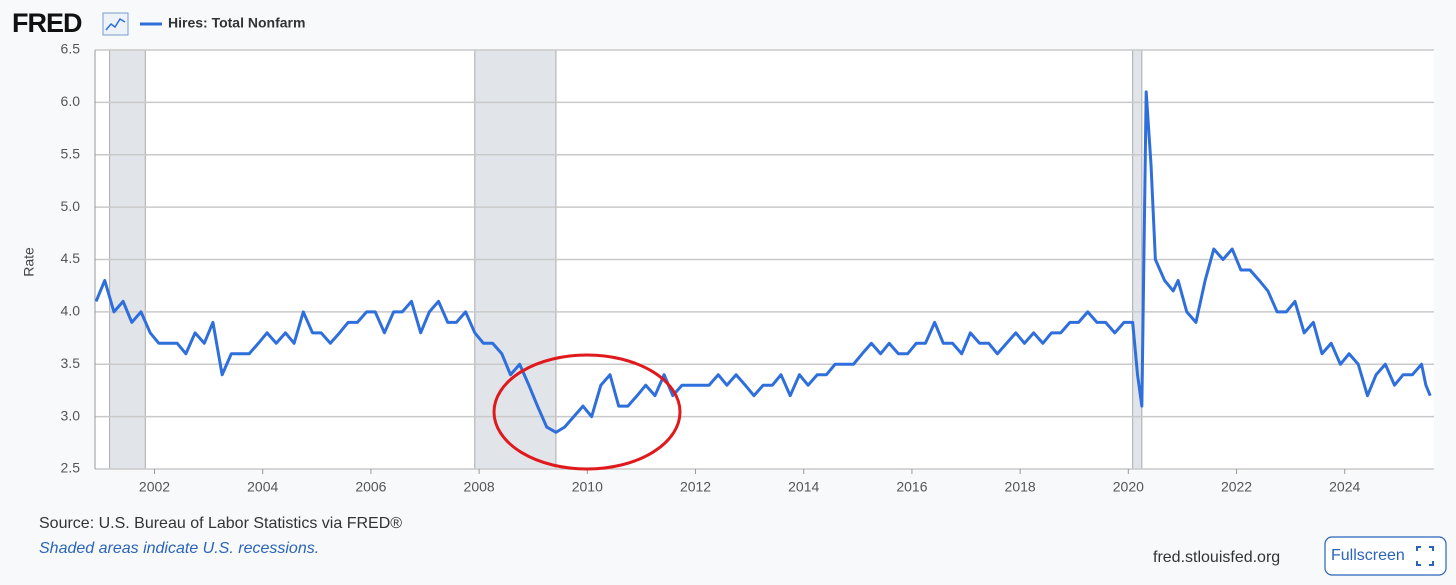 Image resolution: width=1456 pixels, height=585 pixels. What do you see at coordinates (370, 487) in the screenshot?
I see `x-tick-label: 2006` at bounding box center [370, 487].